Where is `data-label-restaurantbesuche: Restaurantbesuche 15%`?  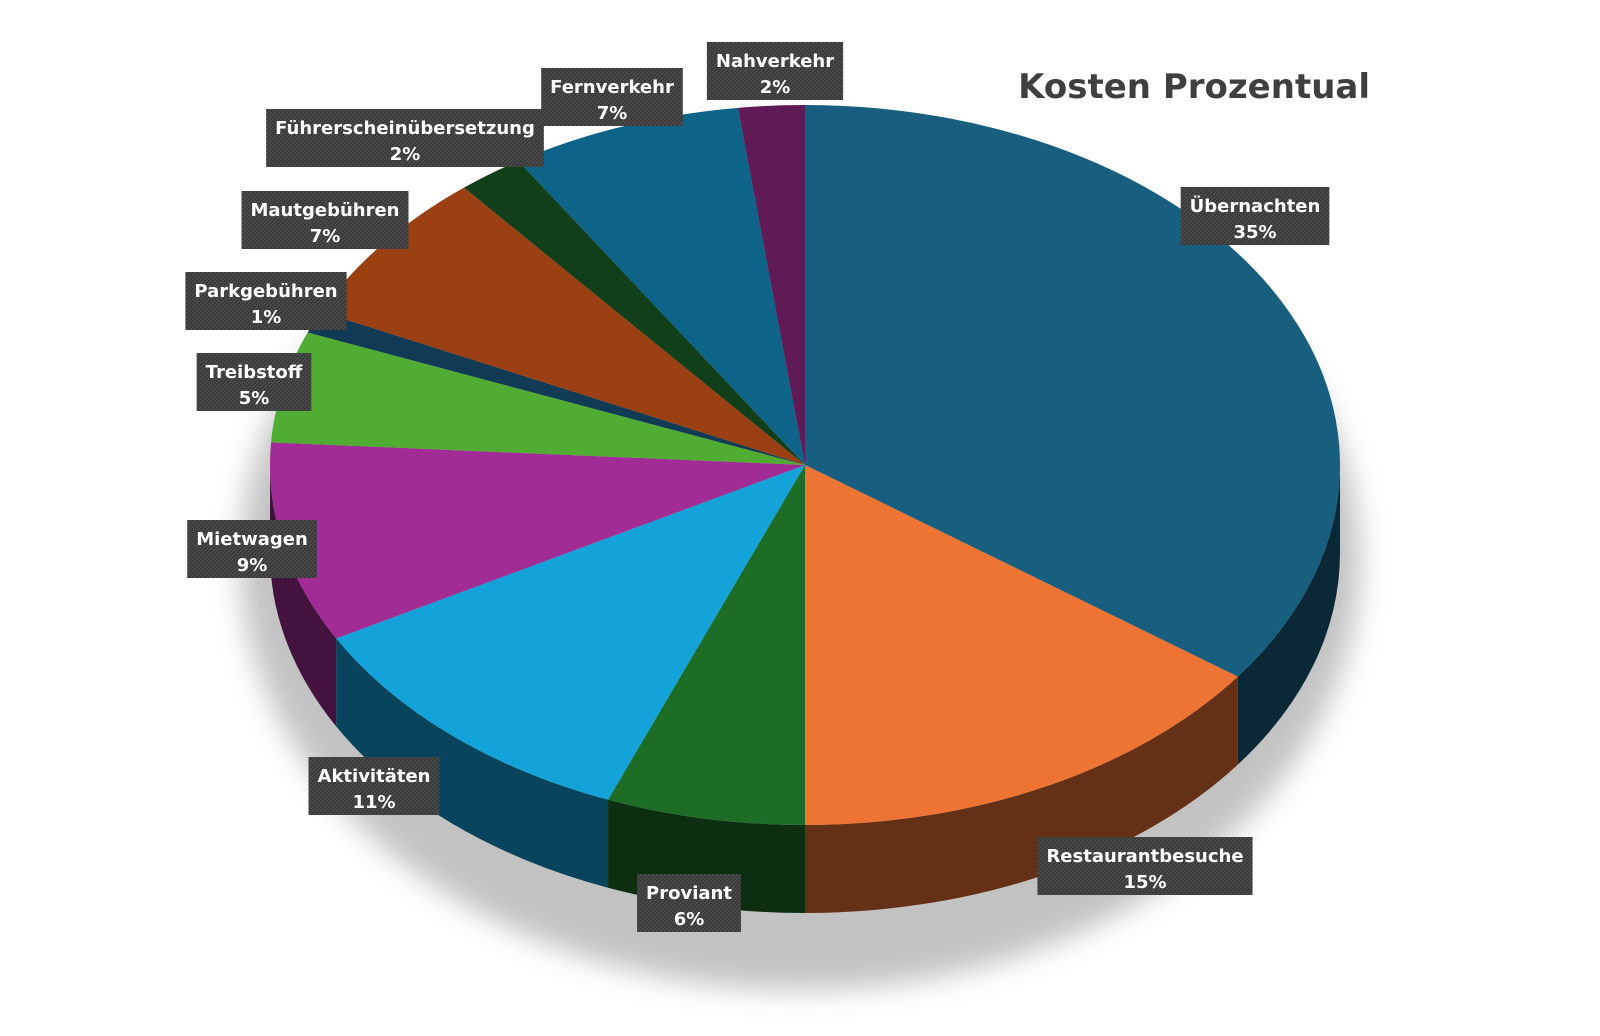 data-label-restaurantbesuche: Restaurantbesuche 15% is located at coordinates (1145, 866).